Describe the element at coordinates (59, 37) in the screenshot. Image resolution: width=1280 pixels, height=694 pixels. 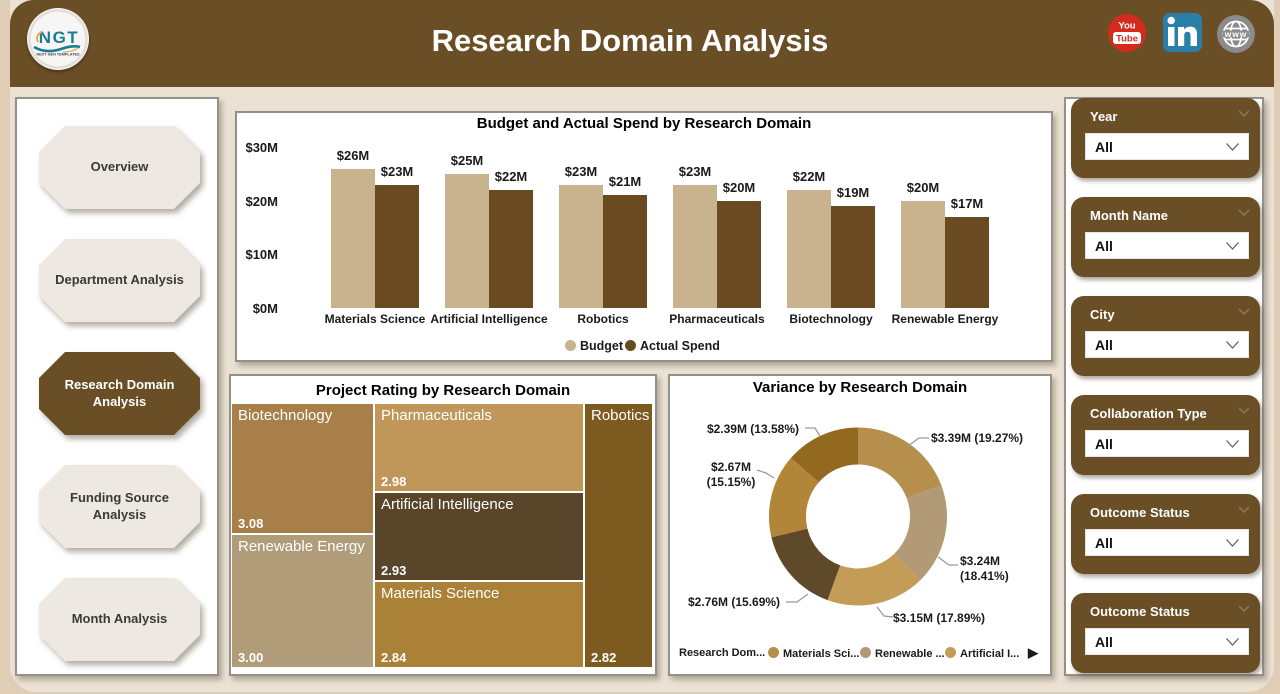
I see `svg-text: NGT` at that location.